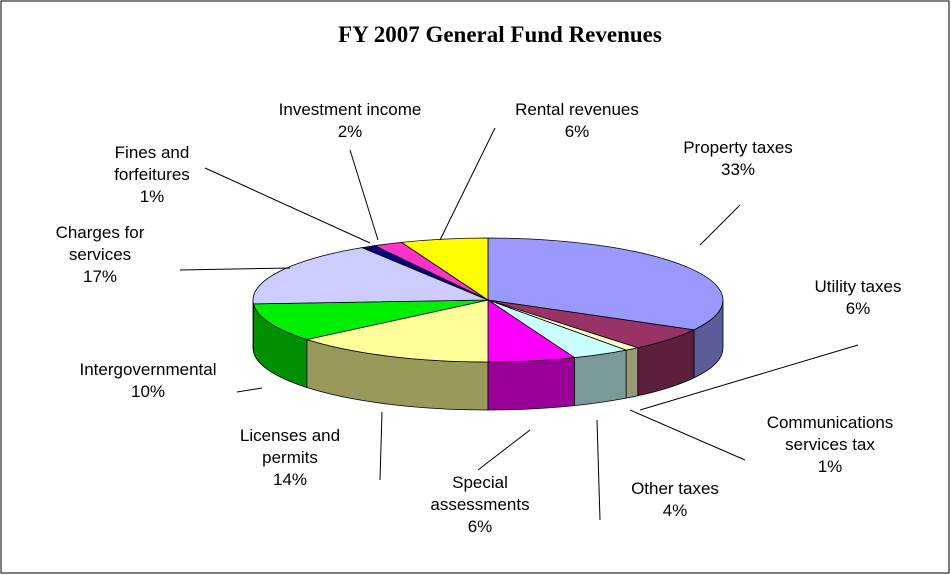 This screenshot has height=575, width=951. Describe the element at coordinates (830, 444) in the screenshot. I see `category-label-line: services tax` at that location.